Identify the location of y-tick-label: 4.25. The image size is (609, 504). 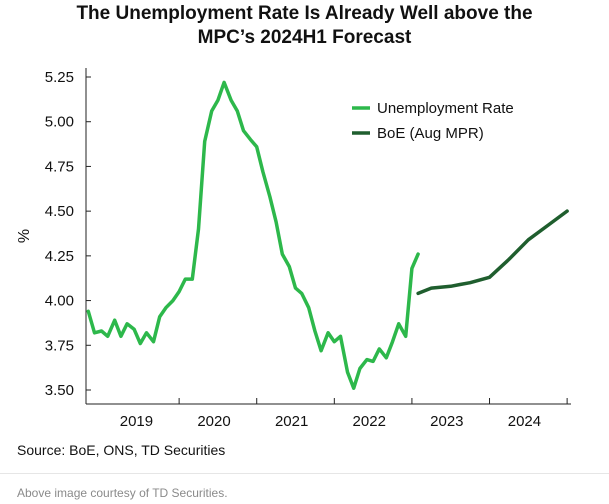
(59, 256).